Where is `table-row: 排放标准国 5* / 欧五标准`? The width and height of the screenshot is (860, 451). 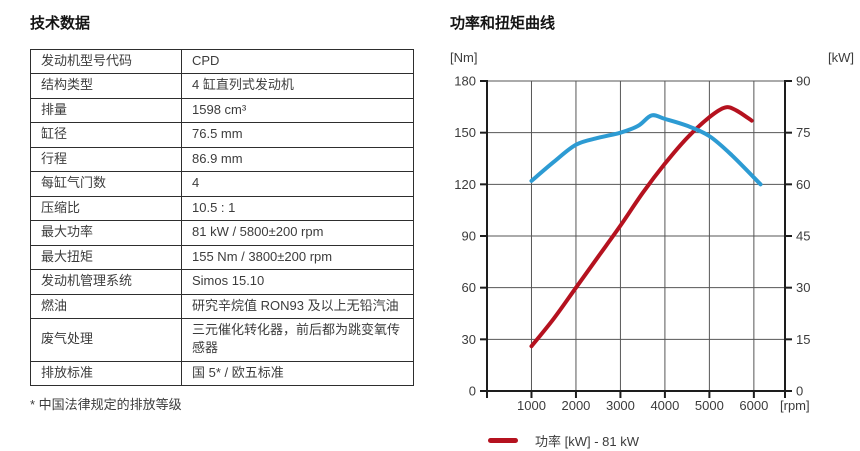
table-row: 排放标准国 5* / 欧五标准 is located at coordinates (222, 373).